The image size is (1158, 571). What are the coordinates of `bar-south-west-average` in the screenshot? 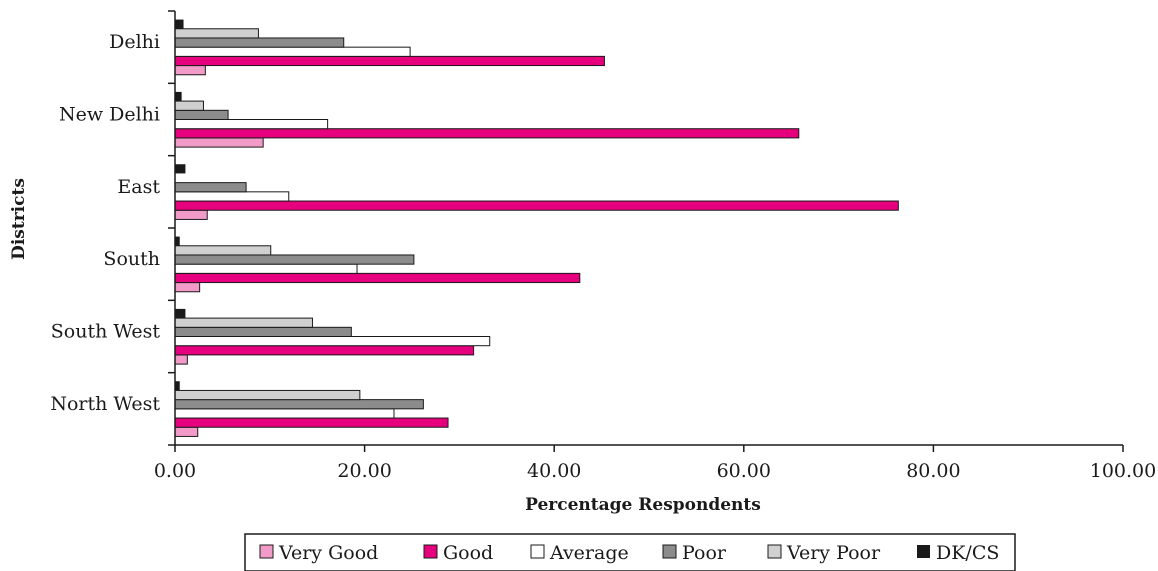 It's located at (332, 341).